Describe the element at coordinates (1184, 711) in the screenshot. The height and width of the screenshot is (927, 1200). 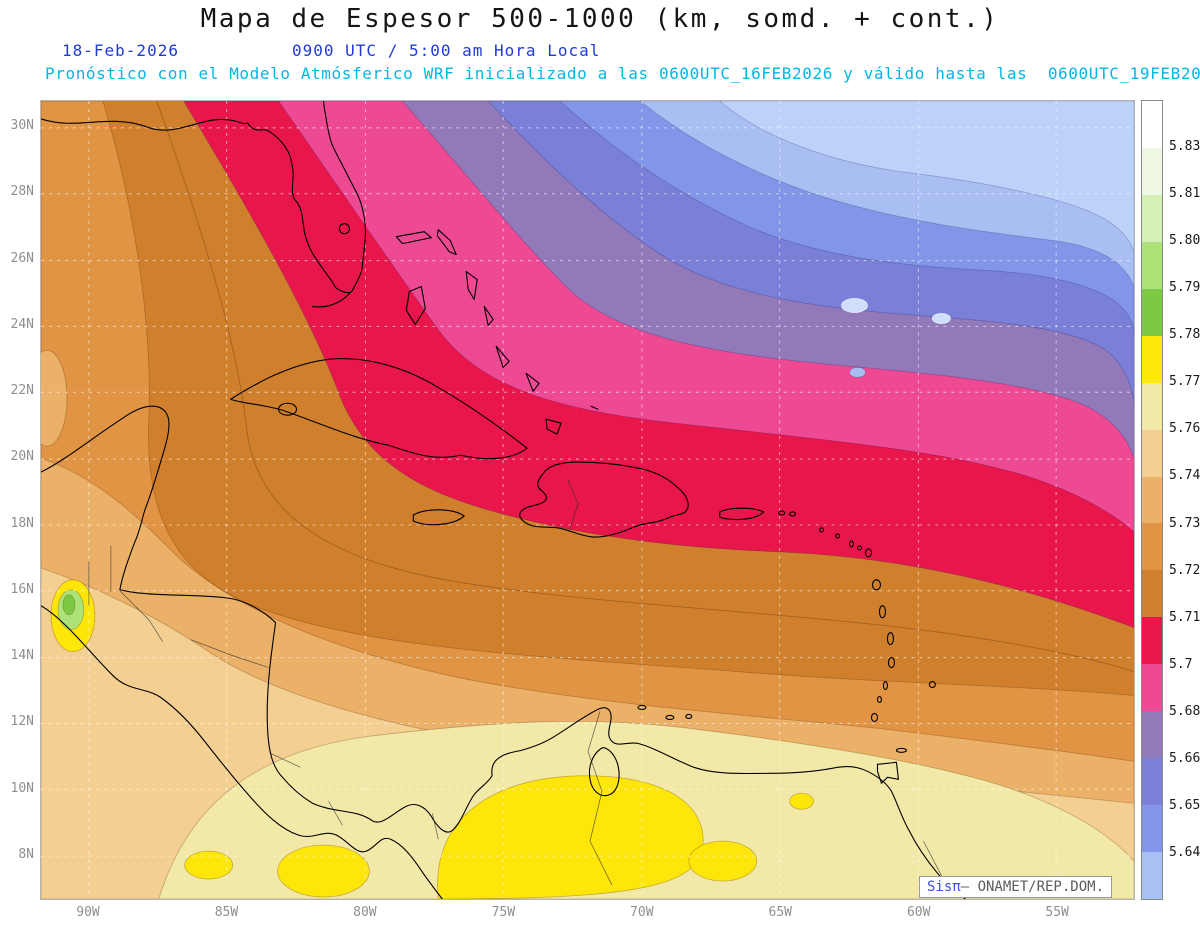
I see `colorbar-label: 5.688` at that location.